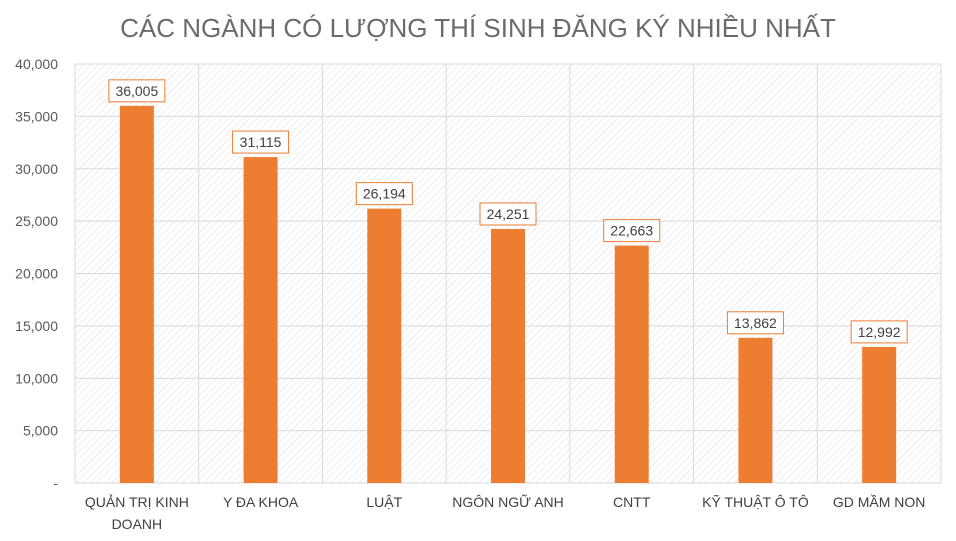 The image size is (956, 541). Describe the element at coordinates (36, 326) in the screenshot. I see `y-tick-label: 15,000` at that location.